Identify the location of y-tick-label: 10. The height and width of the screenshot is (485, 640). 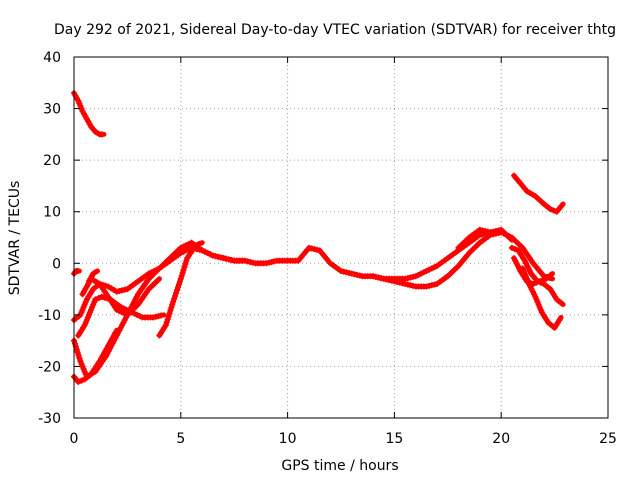
(52, 213).